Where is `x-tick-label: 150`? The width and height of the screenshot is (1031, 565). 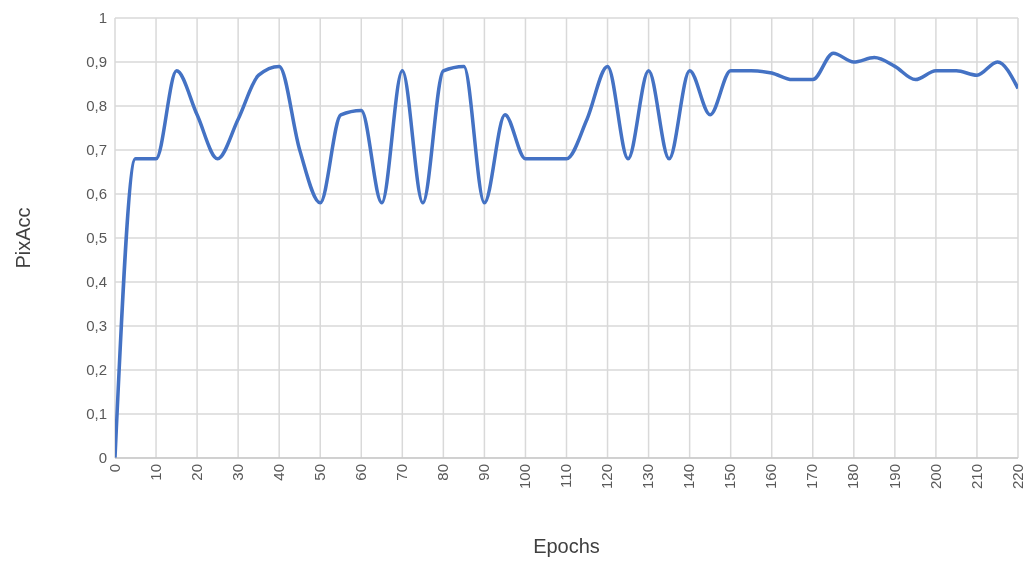 x-tick-label: 150 is located at coordinates (730, 477).